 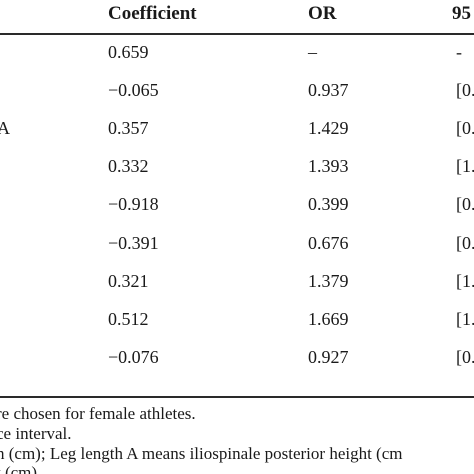 I want to click on table-row: 0.659 – -, so click(x=237, y=62).